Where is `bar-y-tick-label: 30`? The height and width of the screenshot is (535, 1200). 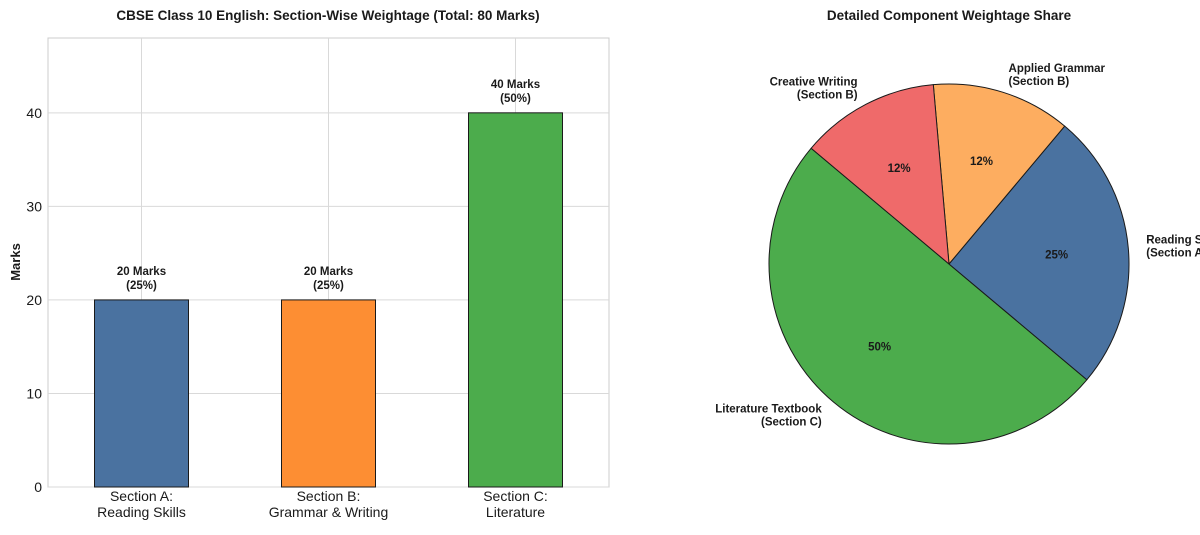 bar-y-tick-label: 30 is located at coordinates (34, 206).